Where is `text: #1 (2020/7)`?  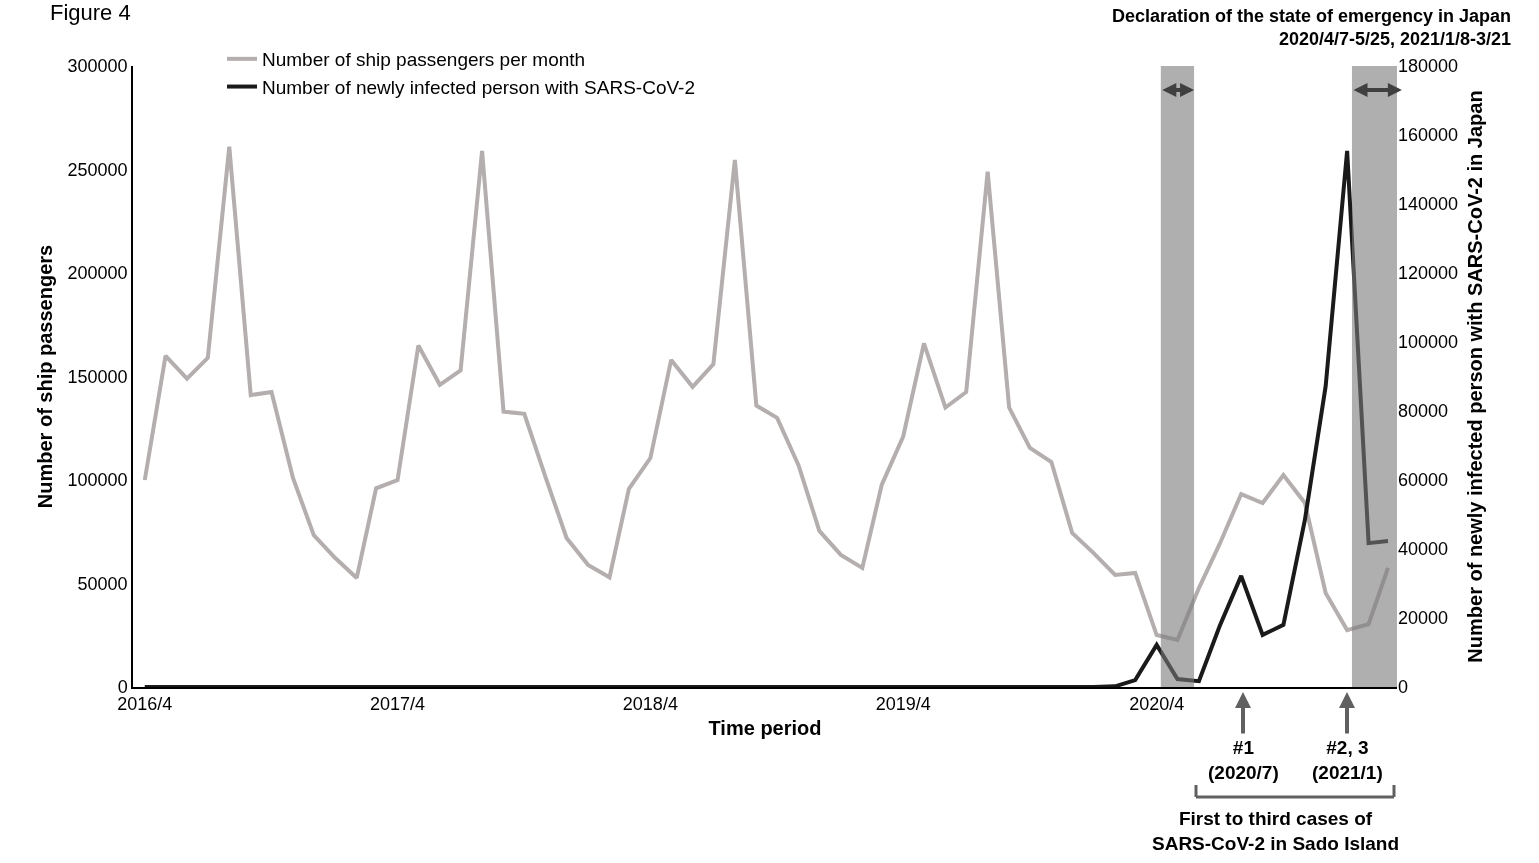 text: #1 (2020/7) is located at coordinates (1243, 760).